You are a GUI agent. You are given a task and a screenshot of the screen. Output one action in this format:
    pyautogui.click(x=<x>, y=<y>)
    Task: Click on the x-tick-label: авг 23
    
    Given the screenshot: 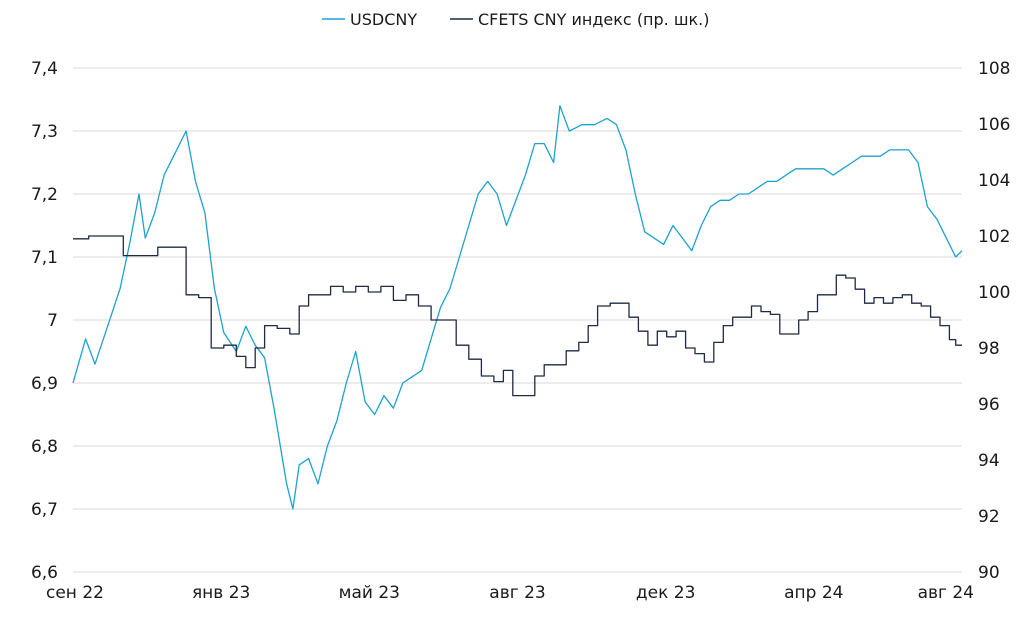 What is the action you would take?
    pyautogui.click(x=517, y=593)
    